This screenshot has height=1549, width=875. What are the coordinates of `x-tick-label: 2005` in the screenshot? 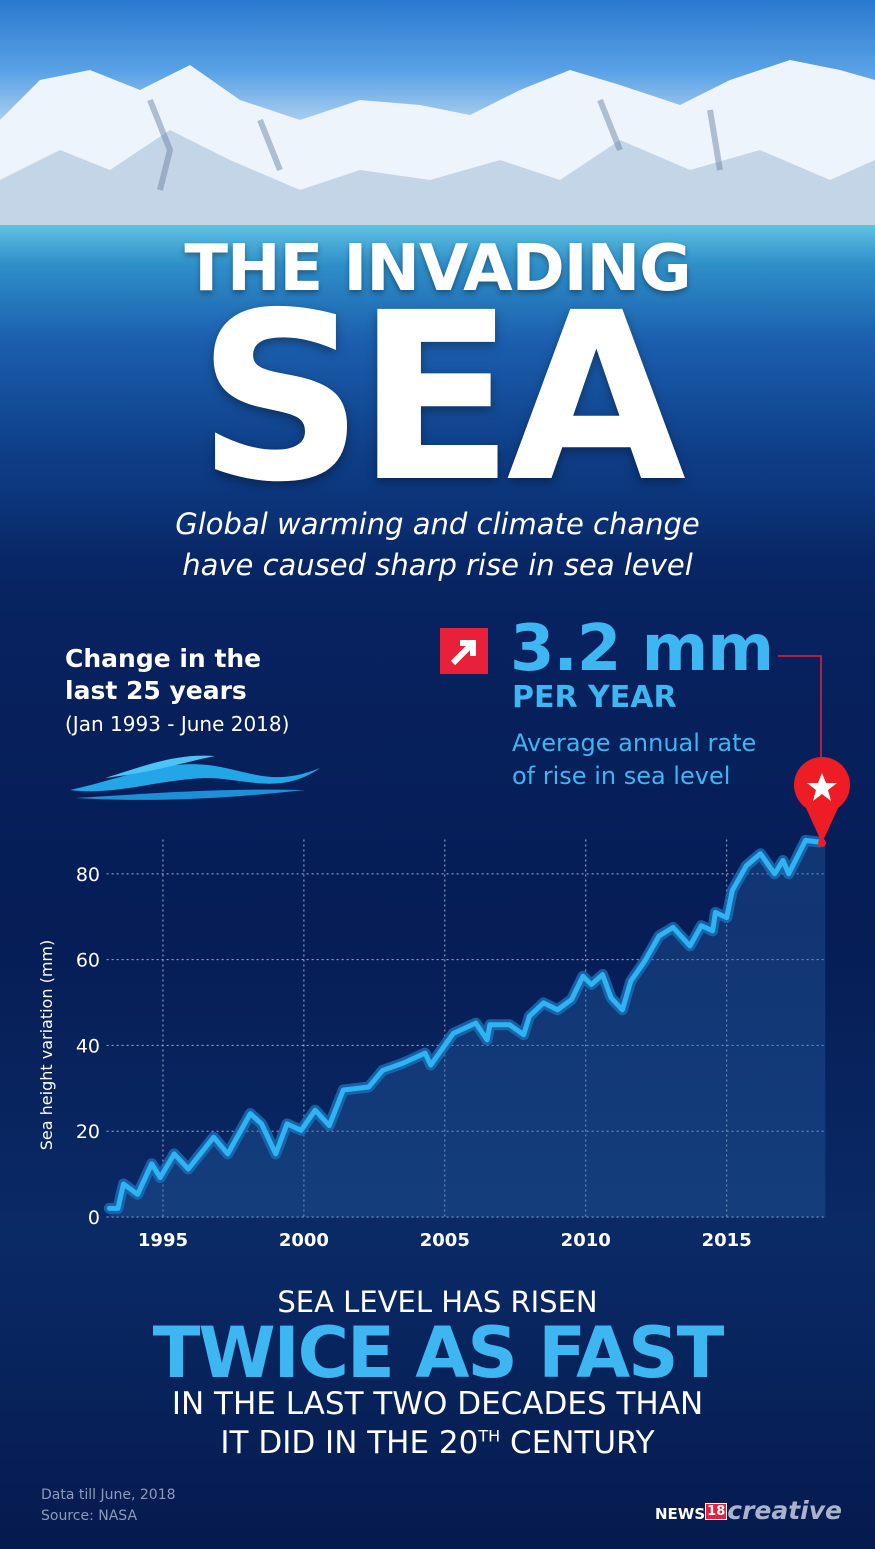 It's located at (445, 1240).